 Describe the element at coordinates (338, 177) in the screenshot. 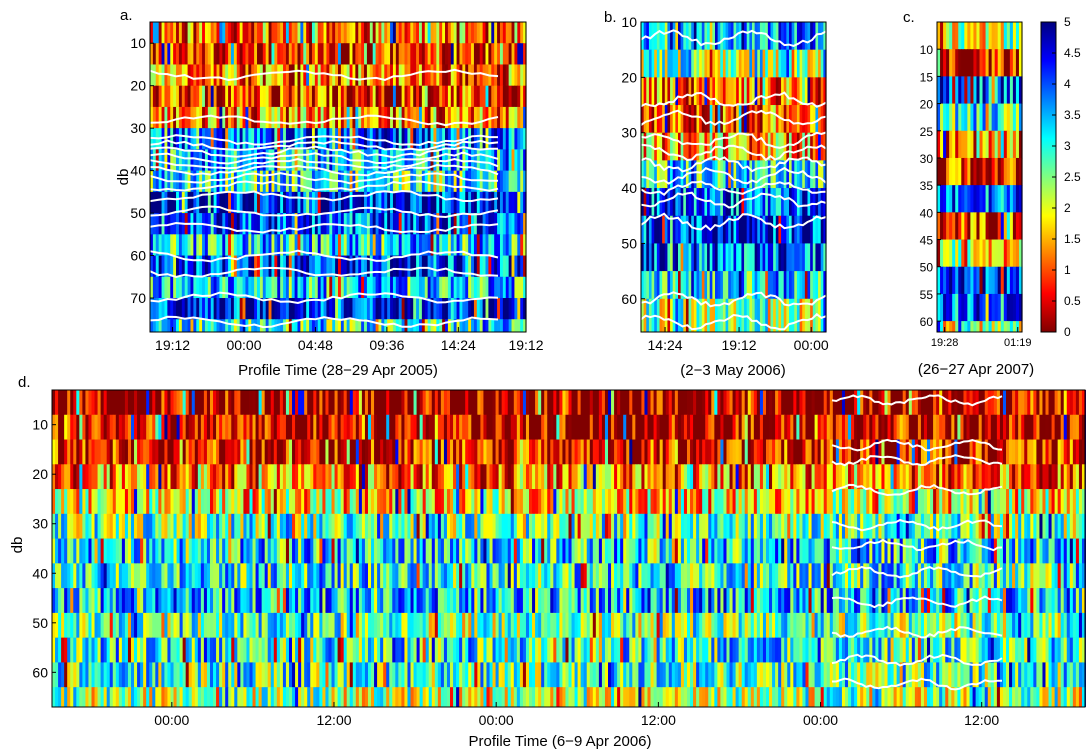

I see `panel-a-heatmap` at that location.